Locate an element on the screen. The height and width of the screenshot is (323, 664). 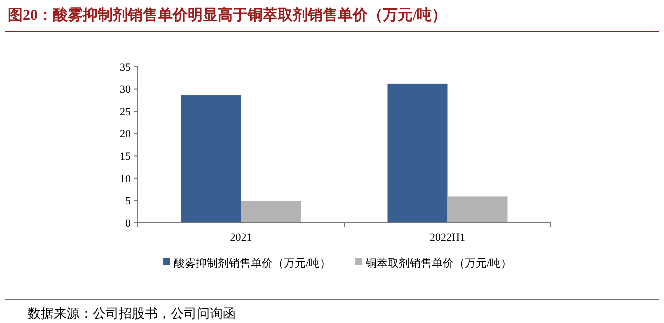
y-tick-label: 25 is located at coordinates (126, 112).